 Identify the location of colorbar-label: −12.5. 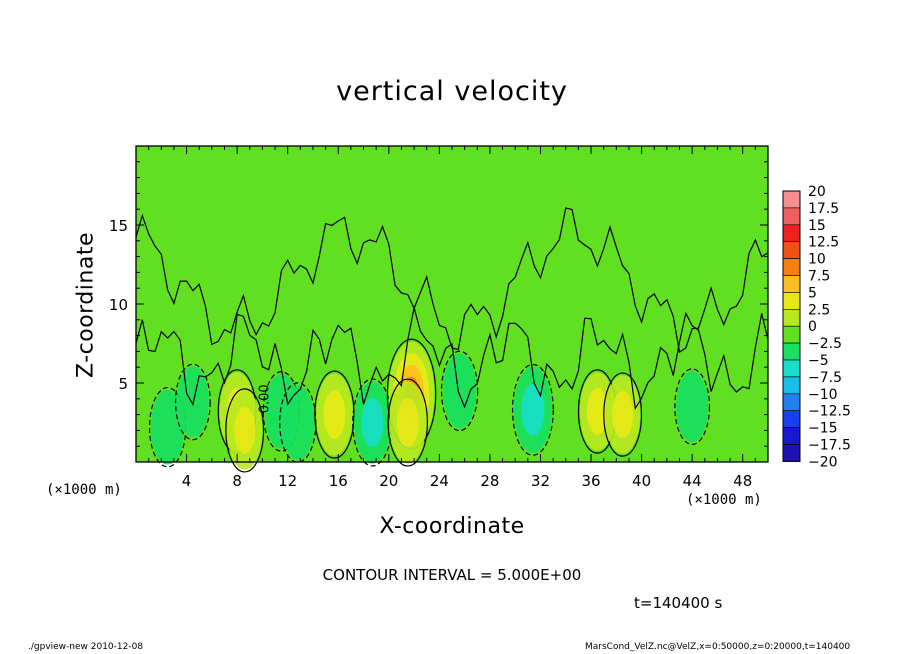
(829, 412).